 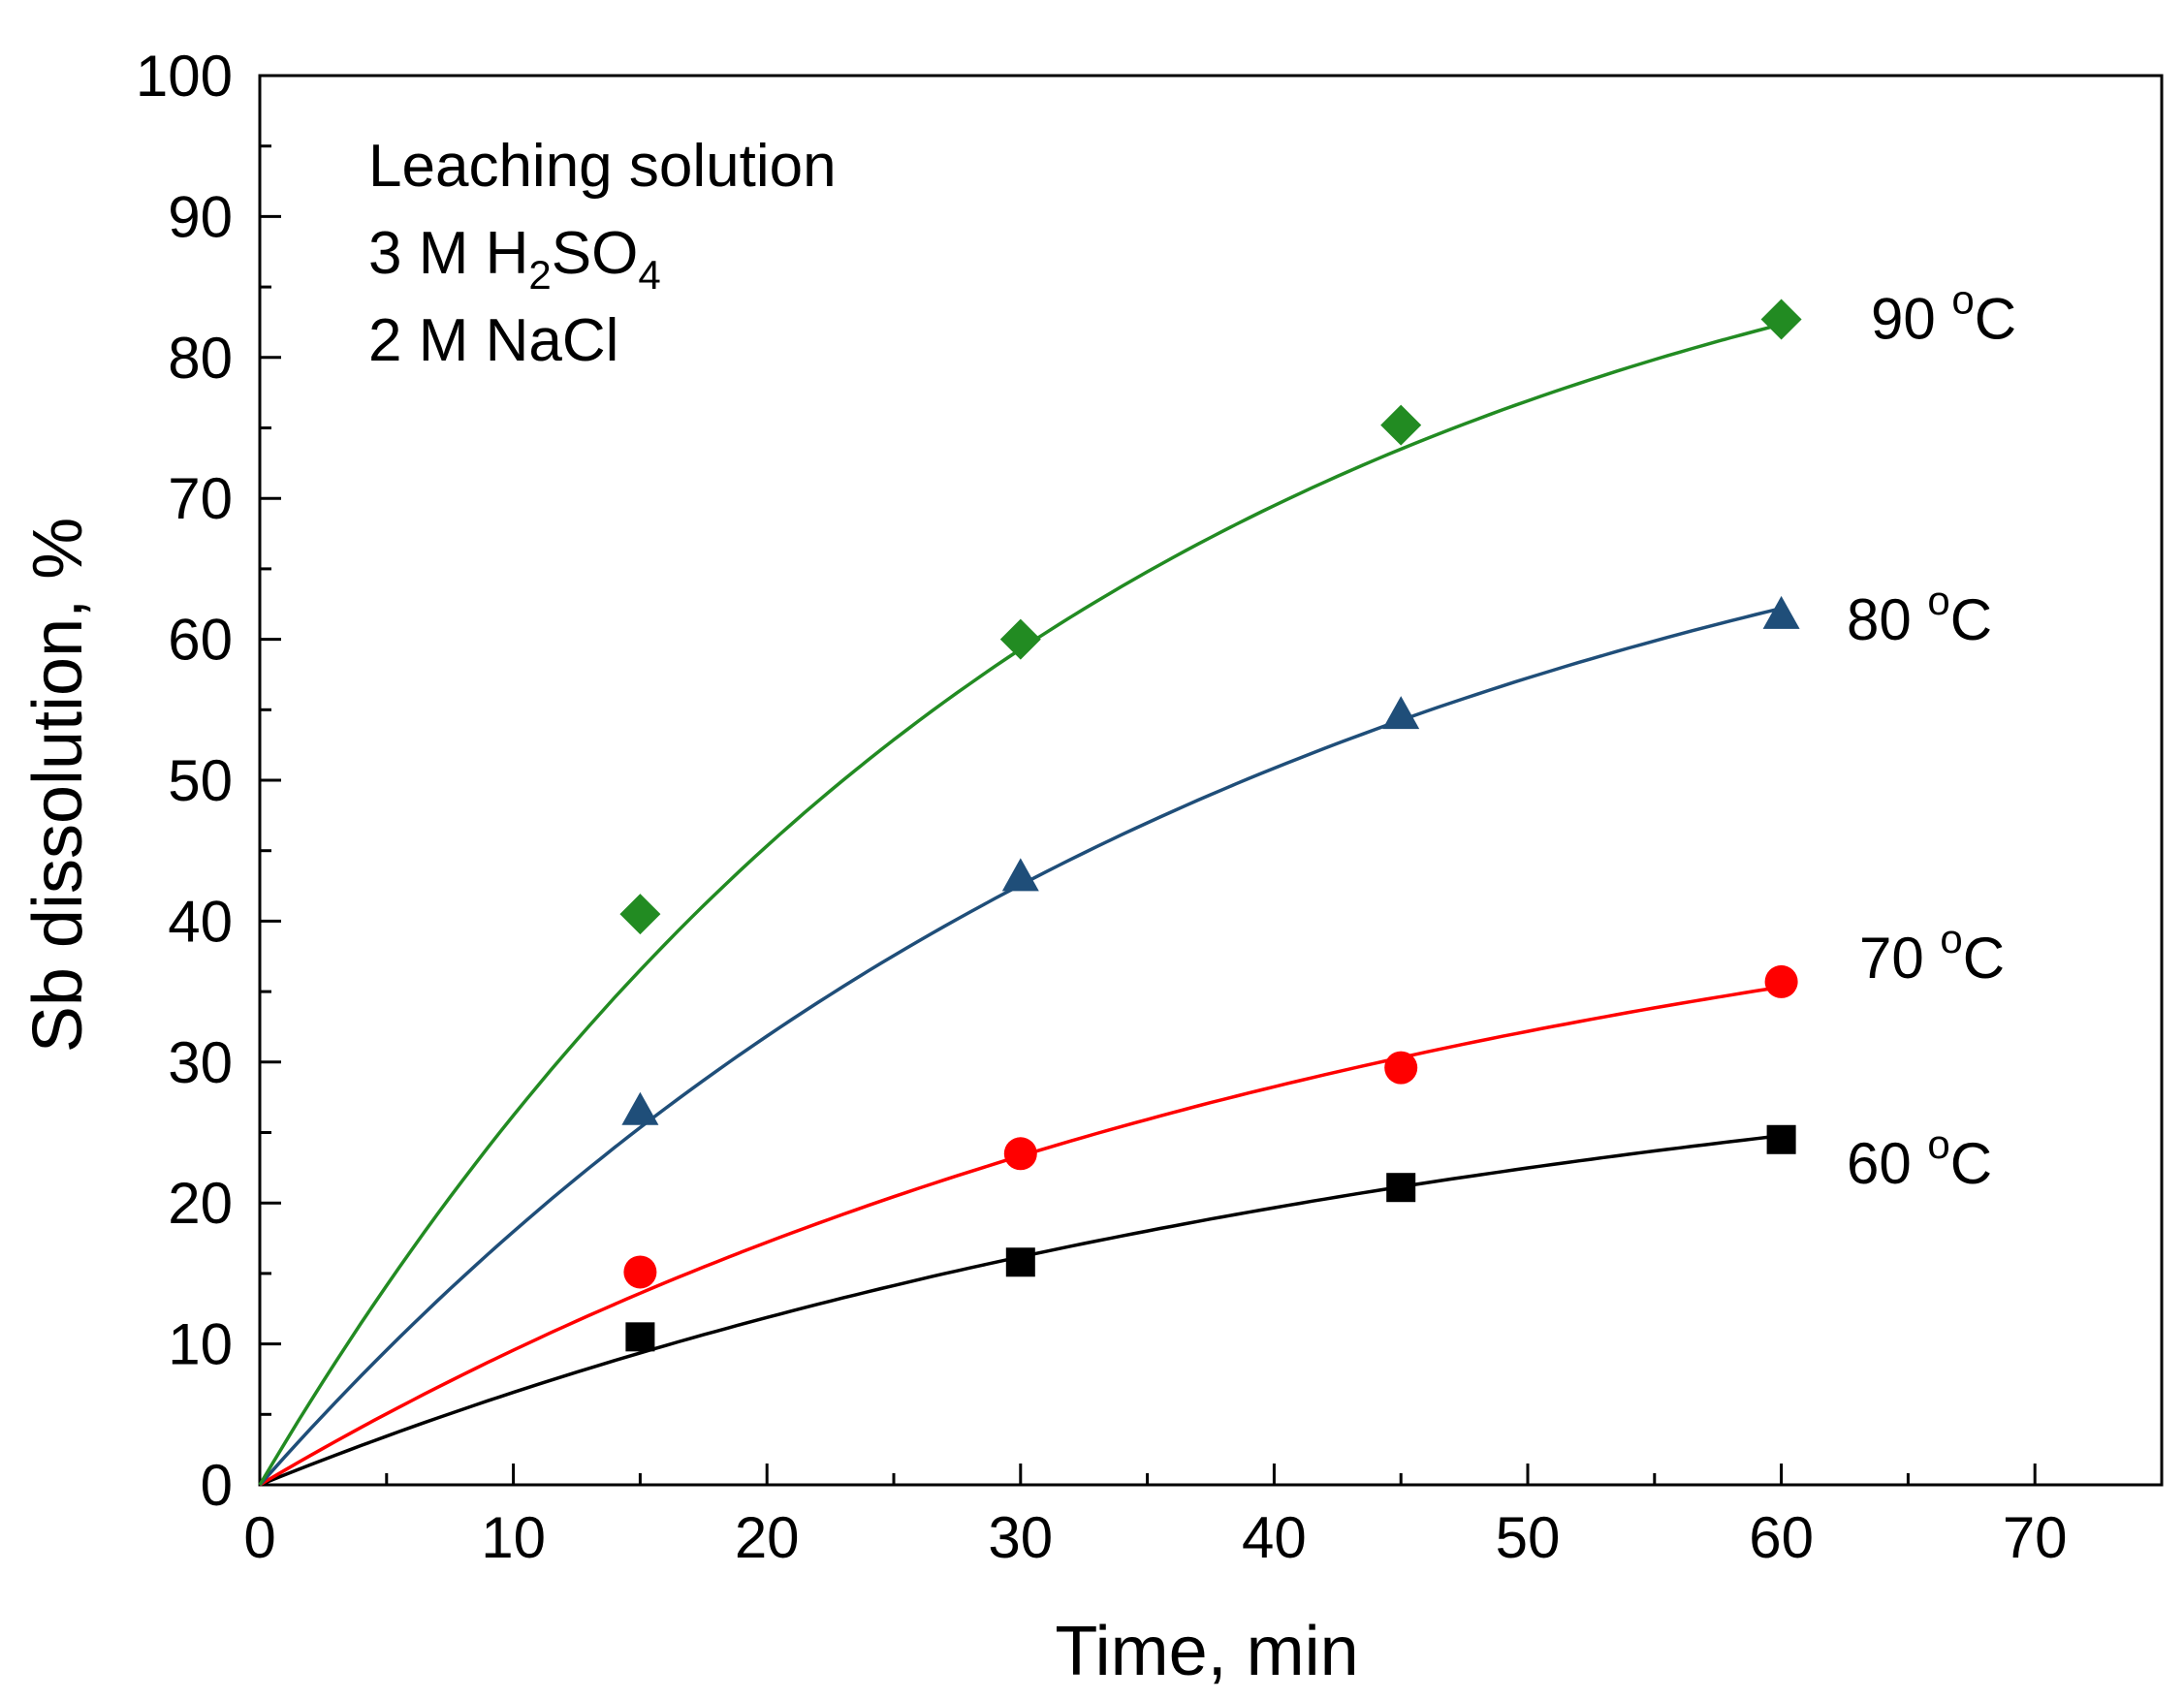 What do you see at coordinates (1900, 958) in the screenshot?
I see `series-label-value: 70` at bounding box center [1900, 958].